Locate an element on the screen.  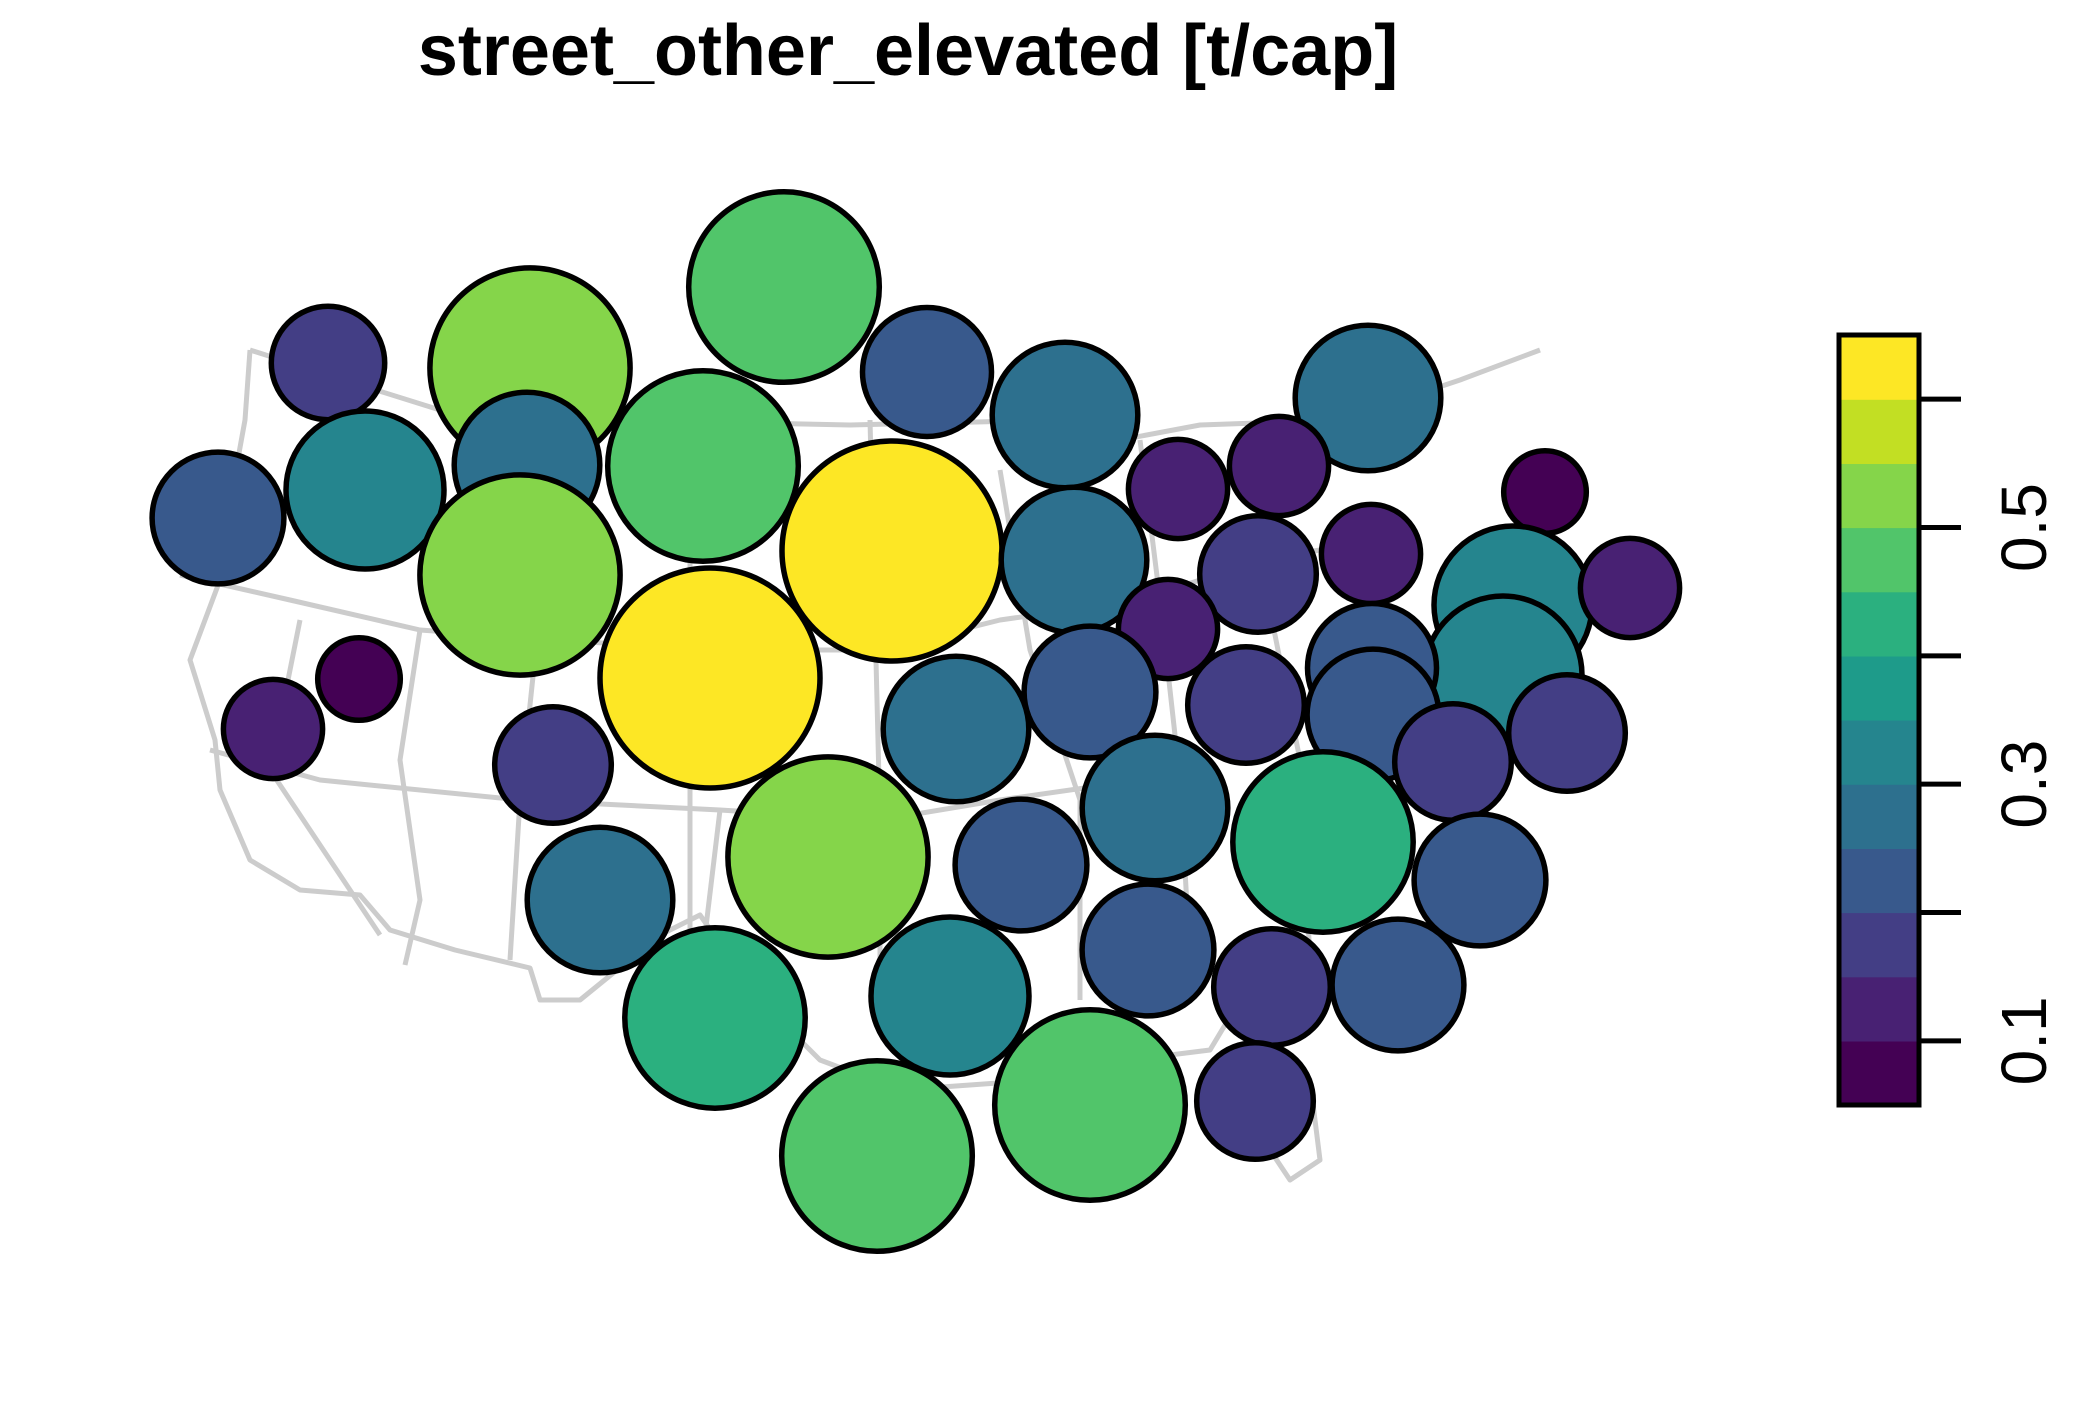
legend-tick-label: 0.1 is located at coordinates (2024, 1040).